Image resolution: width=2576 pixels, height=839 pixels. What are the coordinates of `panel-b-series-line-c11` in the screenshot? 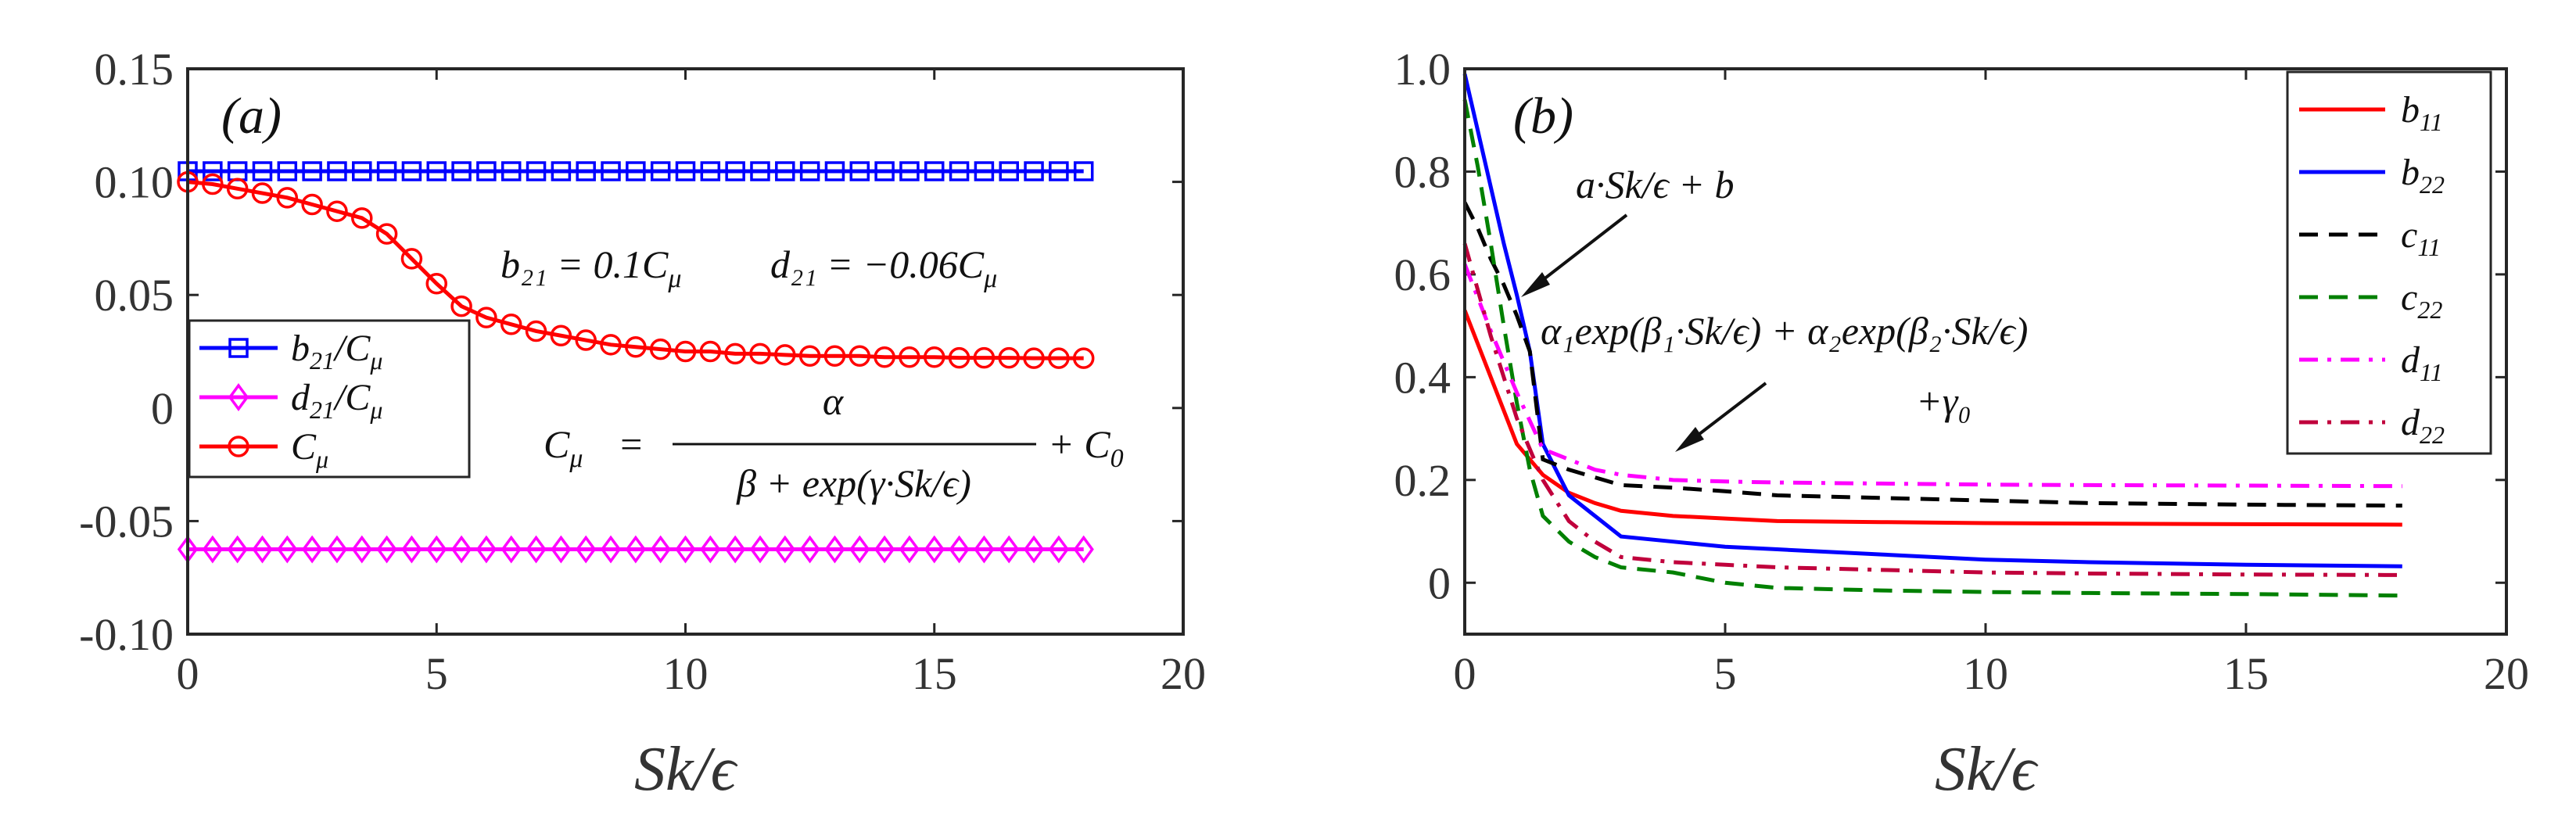 It's located at (1932, 354).